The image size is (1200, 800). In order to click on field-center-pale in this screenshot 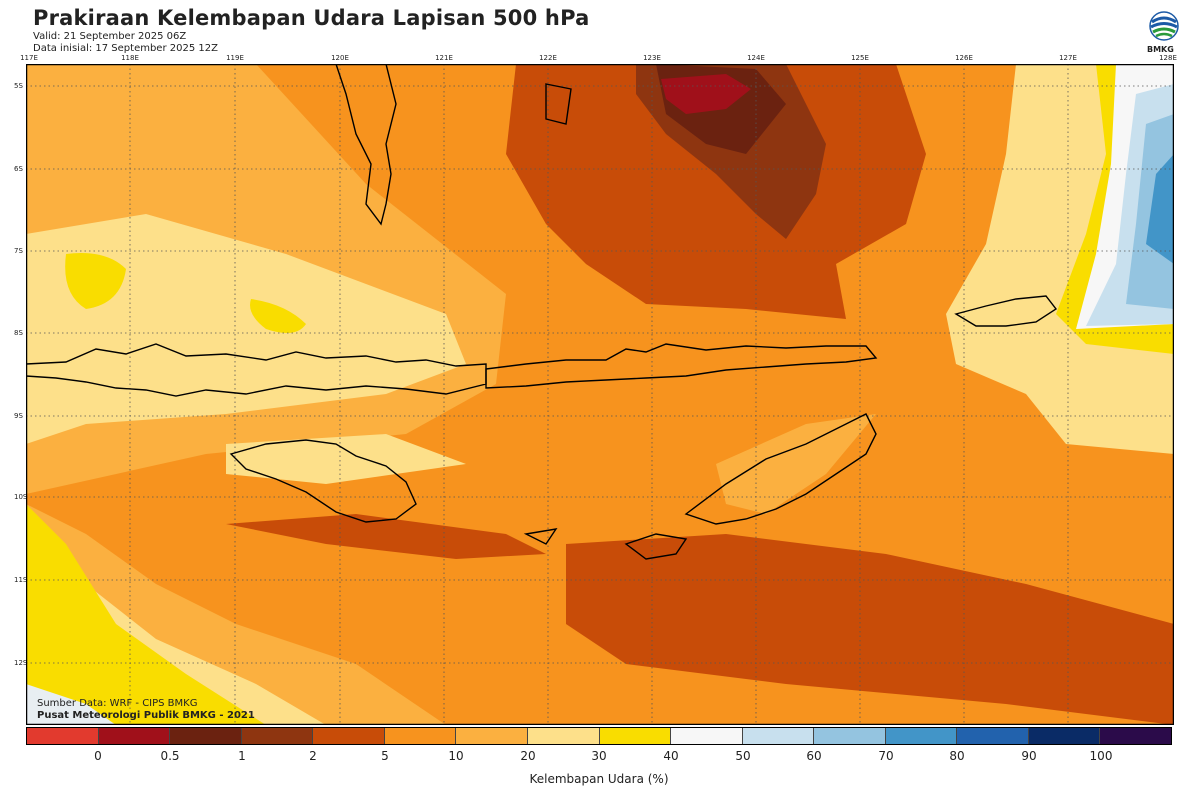, I will do `click(346, 459)`.